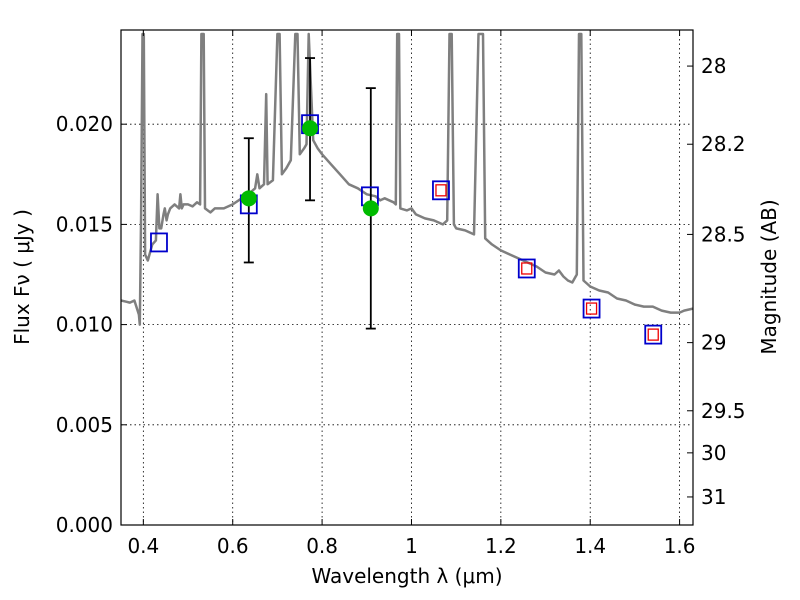 The width and height of the screenshot is (800, 600). I want to click on y-right-tick-label: 28, so click(713, 66).